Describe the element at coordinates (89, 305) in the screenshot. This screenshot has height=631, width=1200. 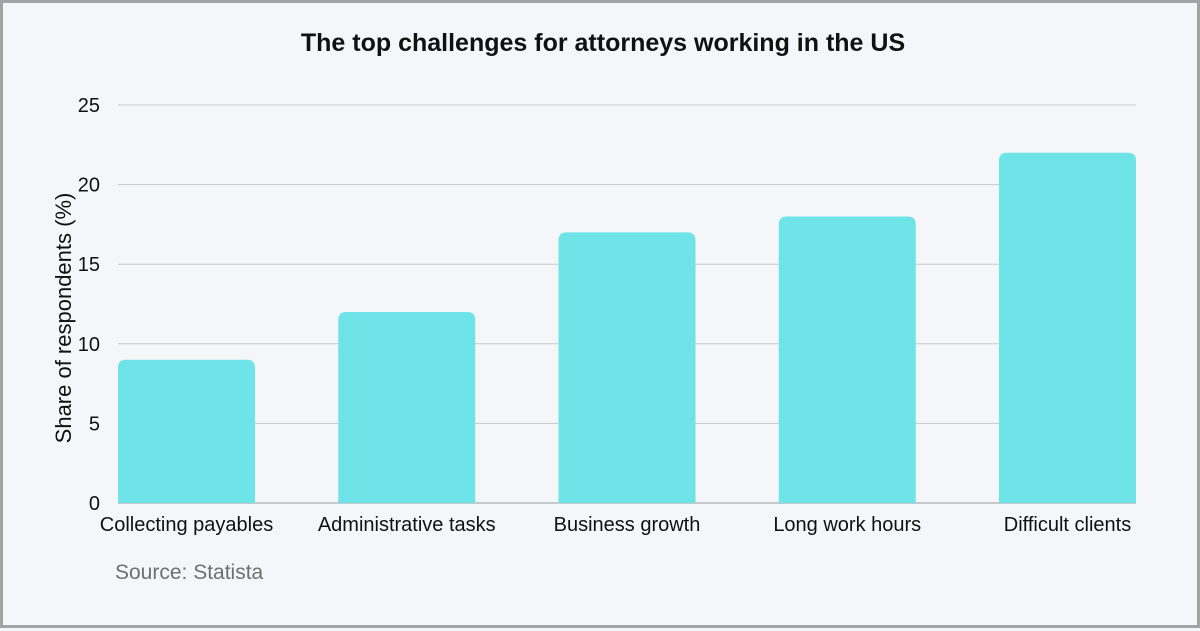
I see `y-axis-ticks: 0 5 10 15 20 25` at that location.